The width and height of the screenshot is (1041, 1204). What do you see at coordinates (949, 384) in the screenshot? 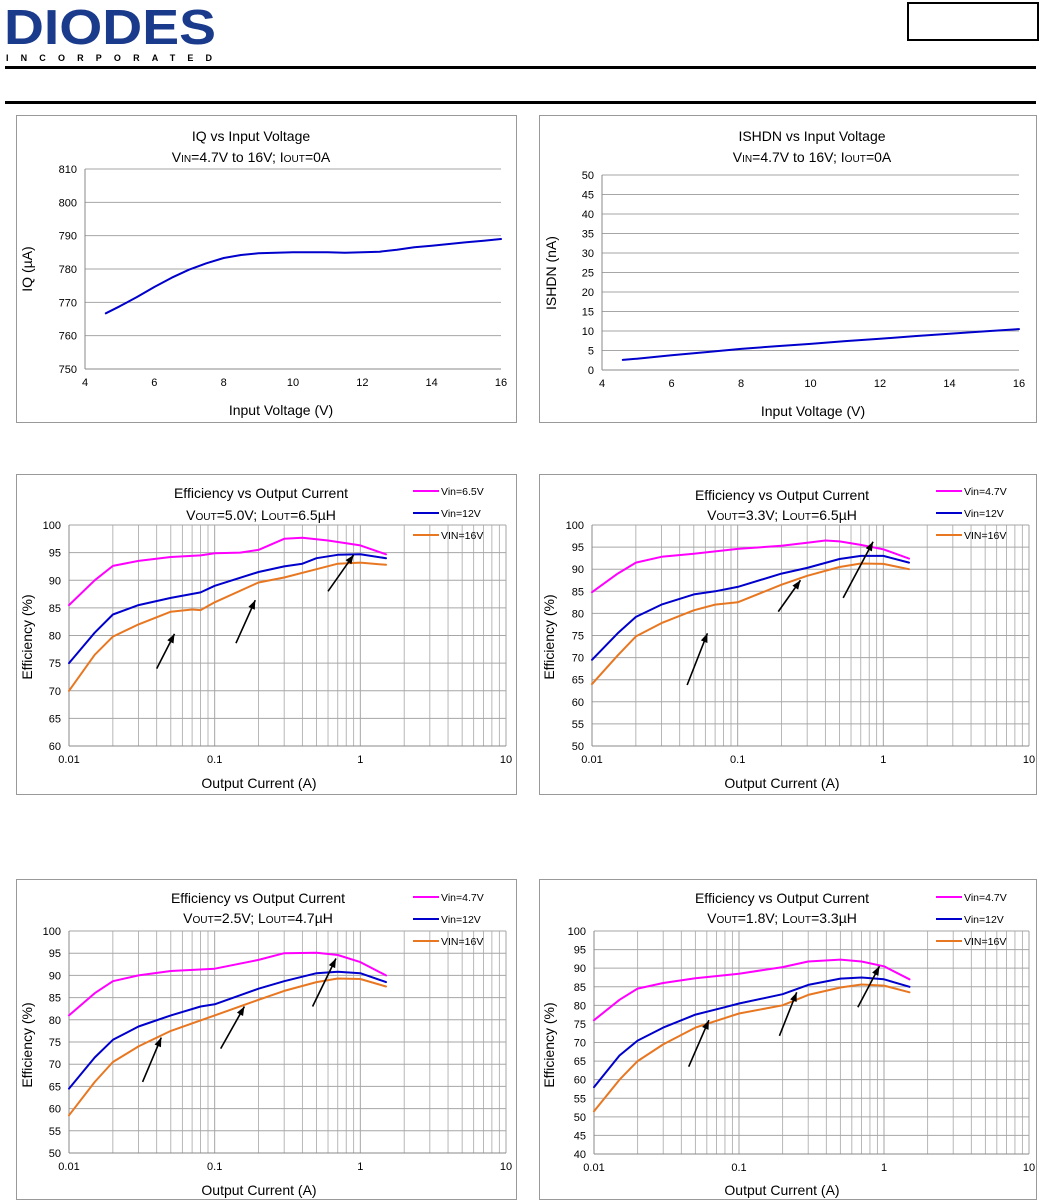
I see `x-tick-label: 14` at bounding box center [949, 384].